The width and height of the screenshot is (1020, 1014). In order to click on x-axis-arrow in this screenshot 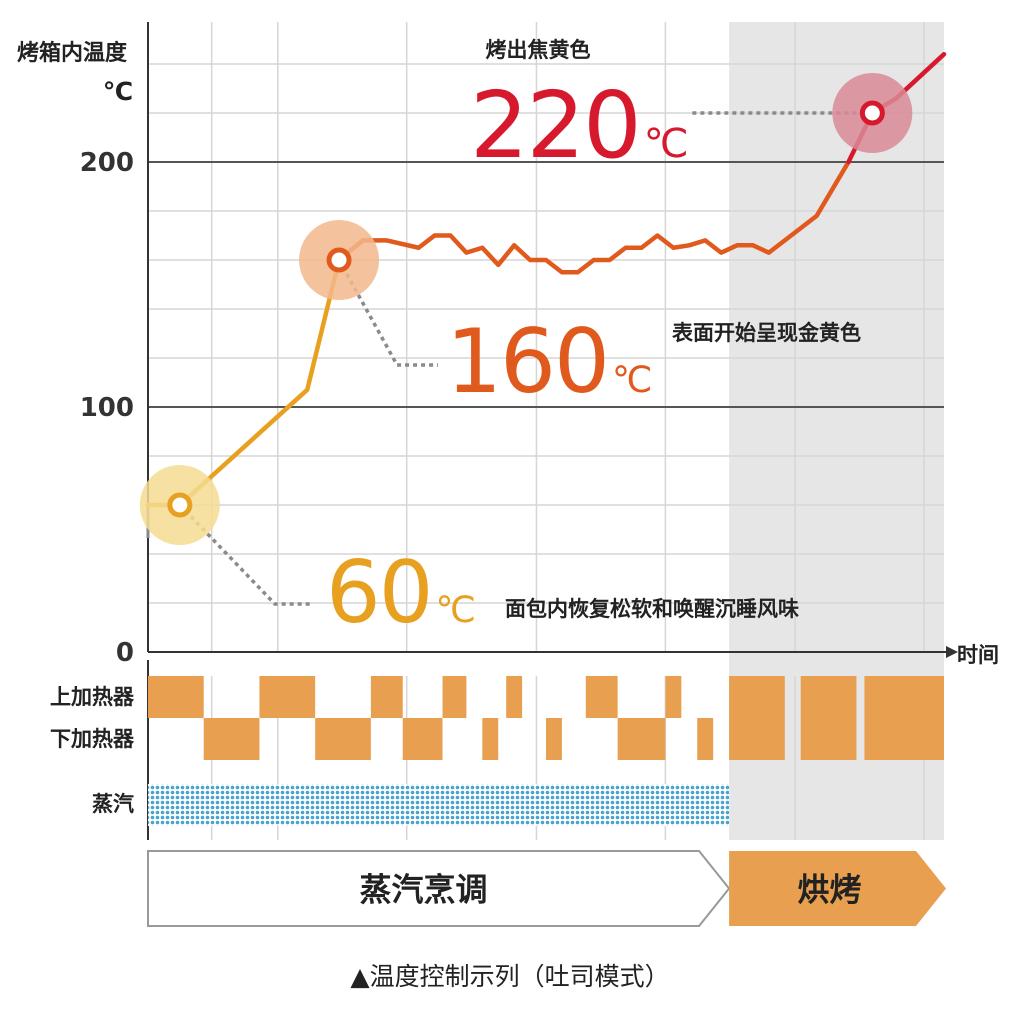, I will do `click(952, 652)`.